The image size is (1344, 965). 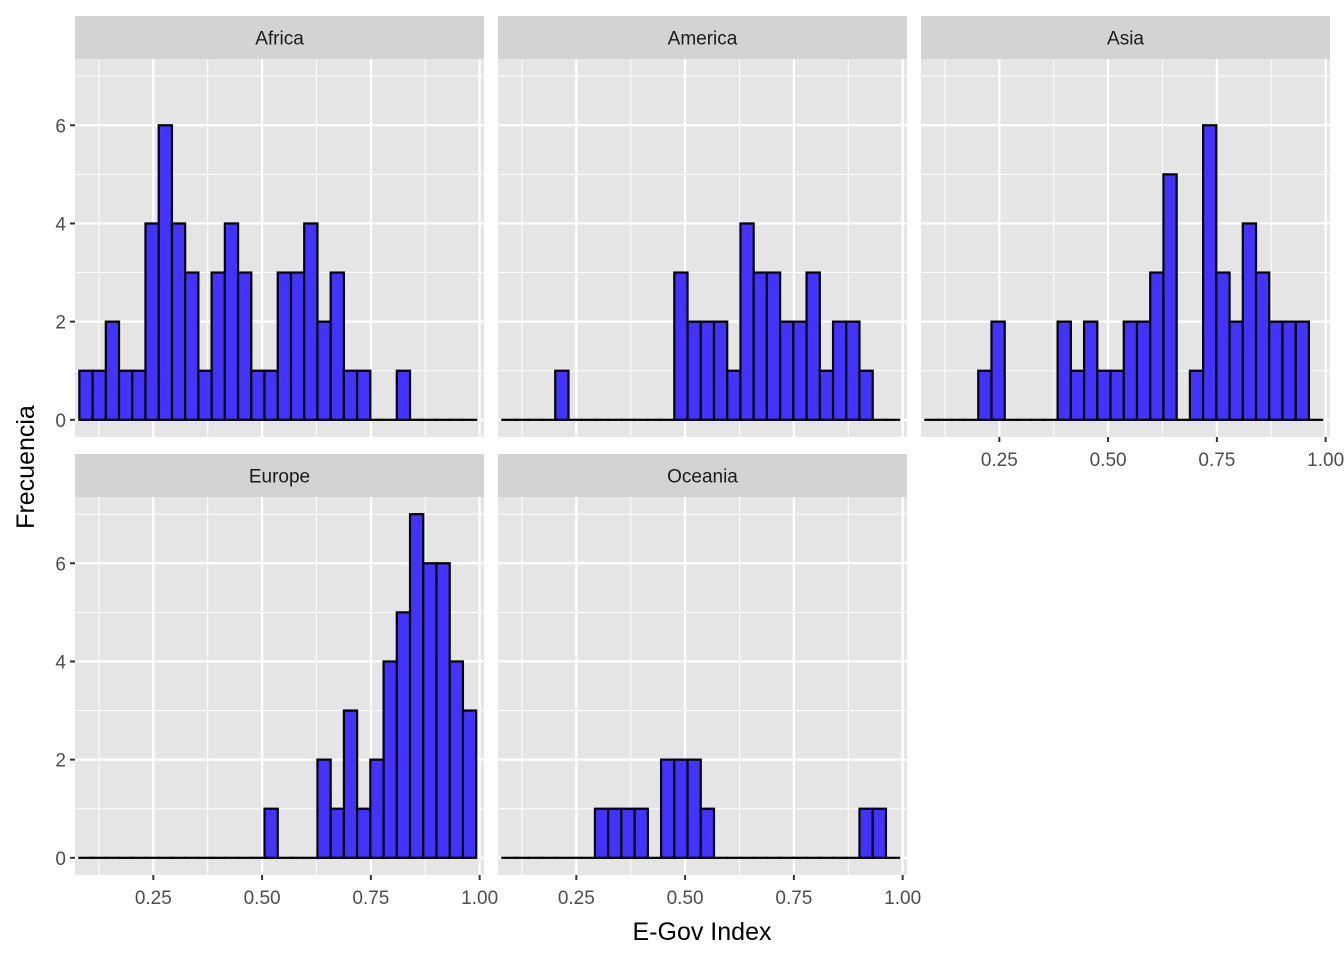 I want to click on strip-label-europe: Europe, so click(x=279, y=477).